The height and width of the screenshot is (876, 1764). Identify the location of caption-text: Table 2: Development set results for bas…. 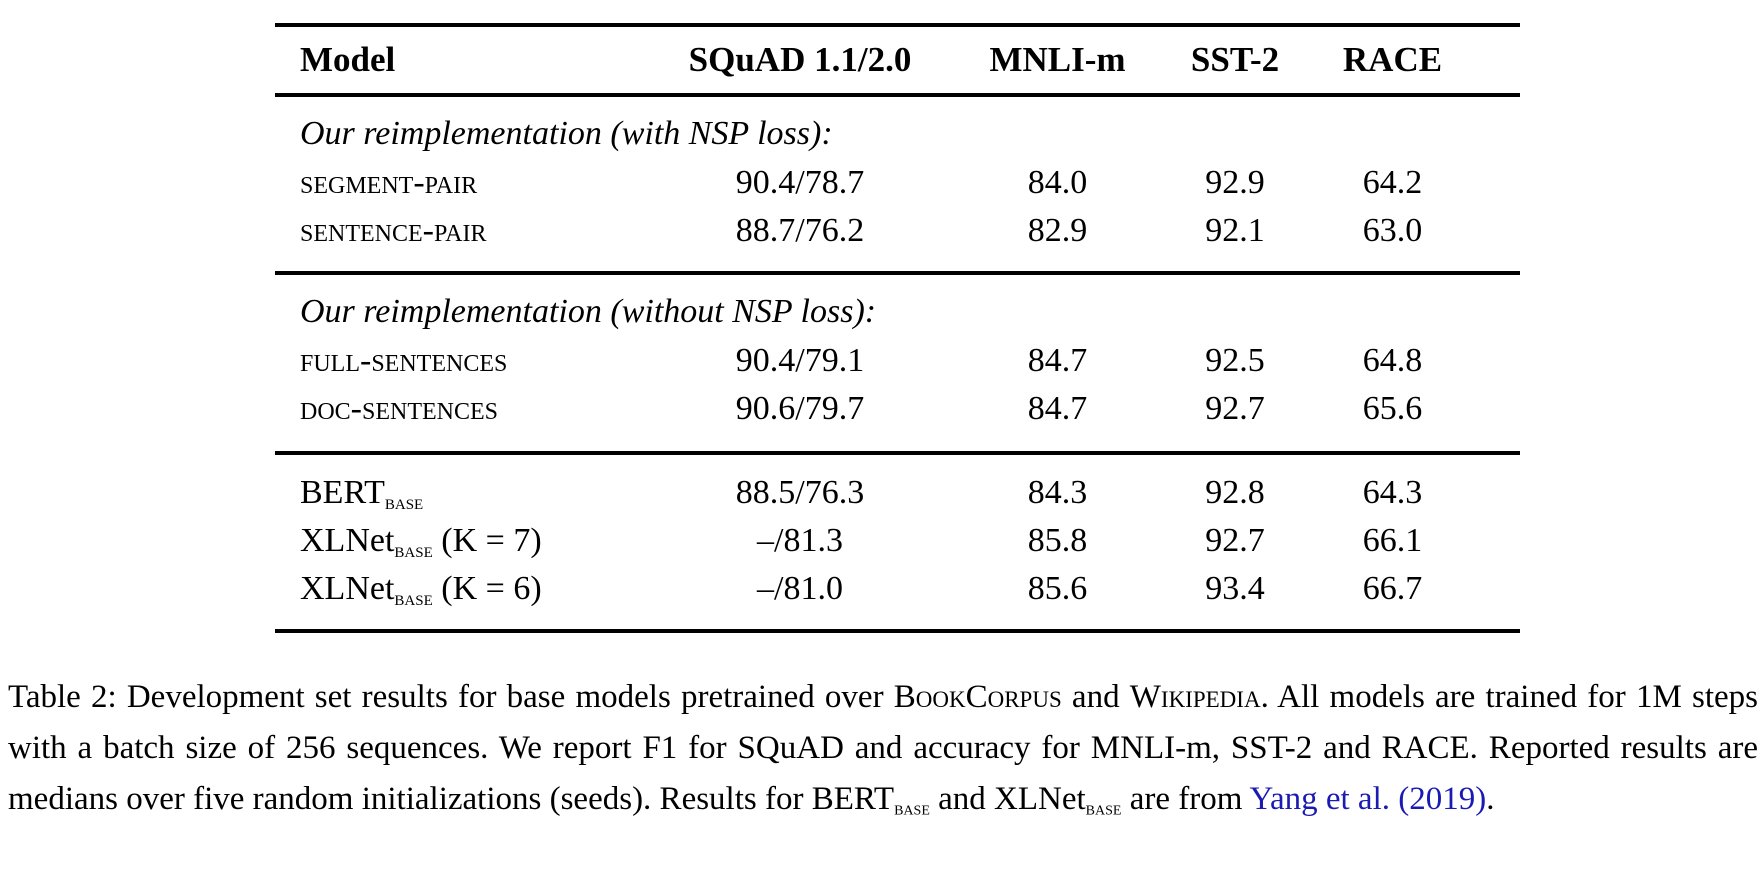
(451, 697).